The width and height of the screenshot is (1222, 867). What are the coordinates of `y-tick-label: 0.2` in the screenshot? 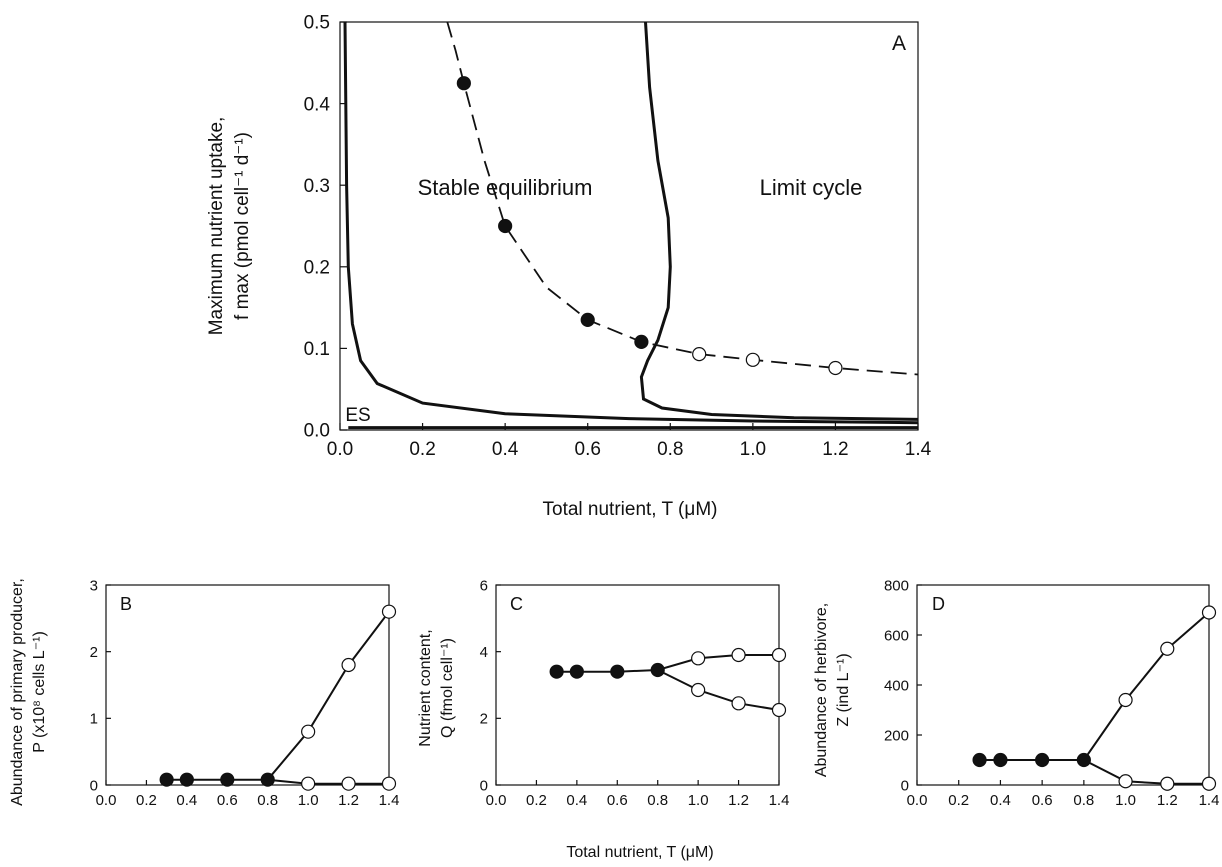 It's located at (317, 267).